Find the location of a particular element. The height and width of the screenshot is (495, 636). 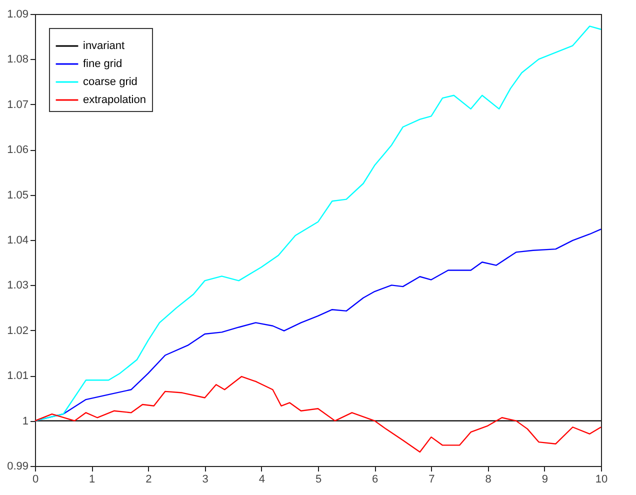

y-tick-label: 1.07 is located at coordinates (17, 104).